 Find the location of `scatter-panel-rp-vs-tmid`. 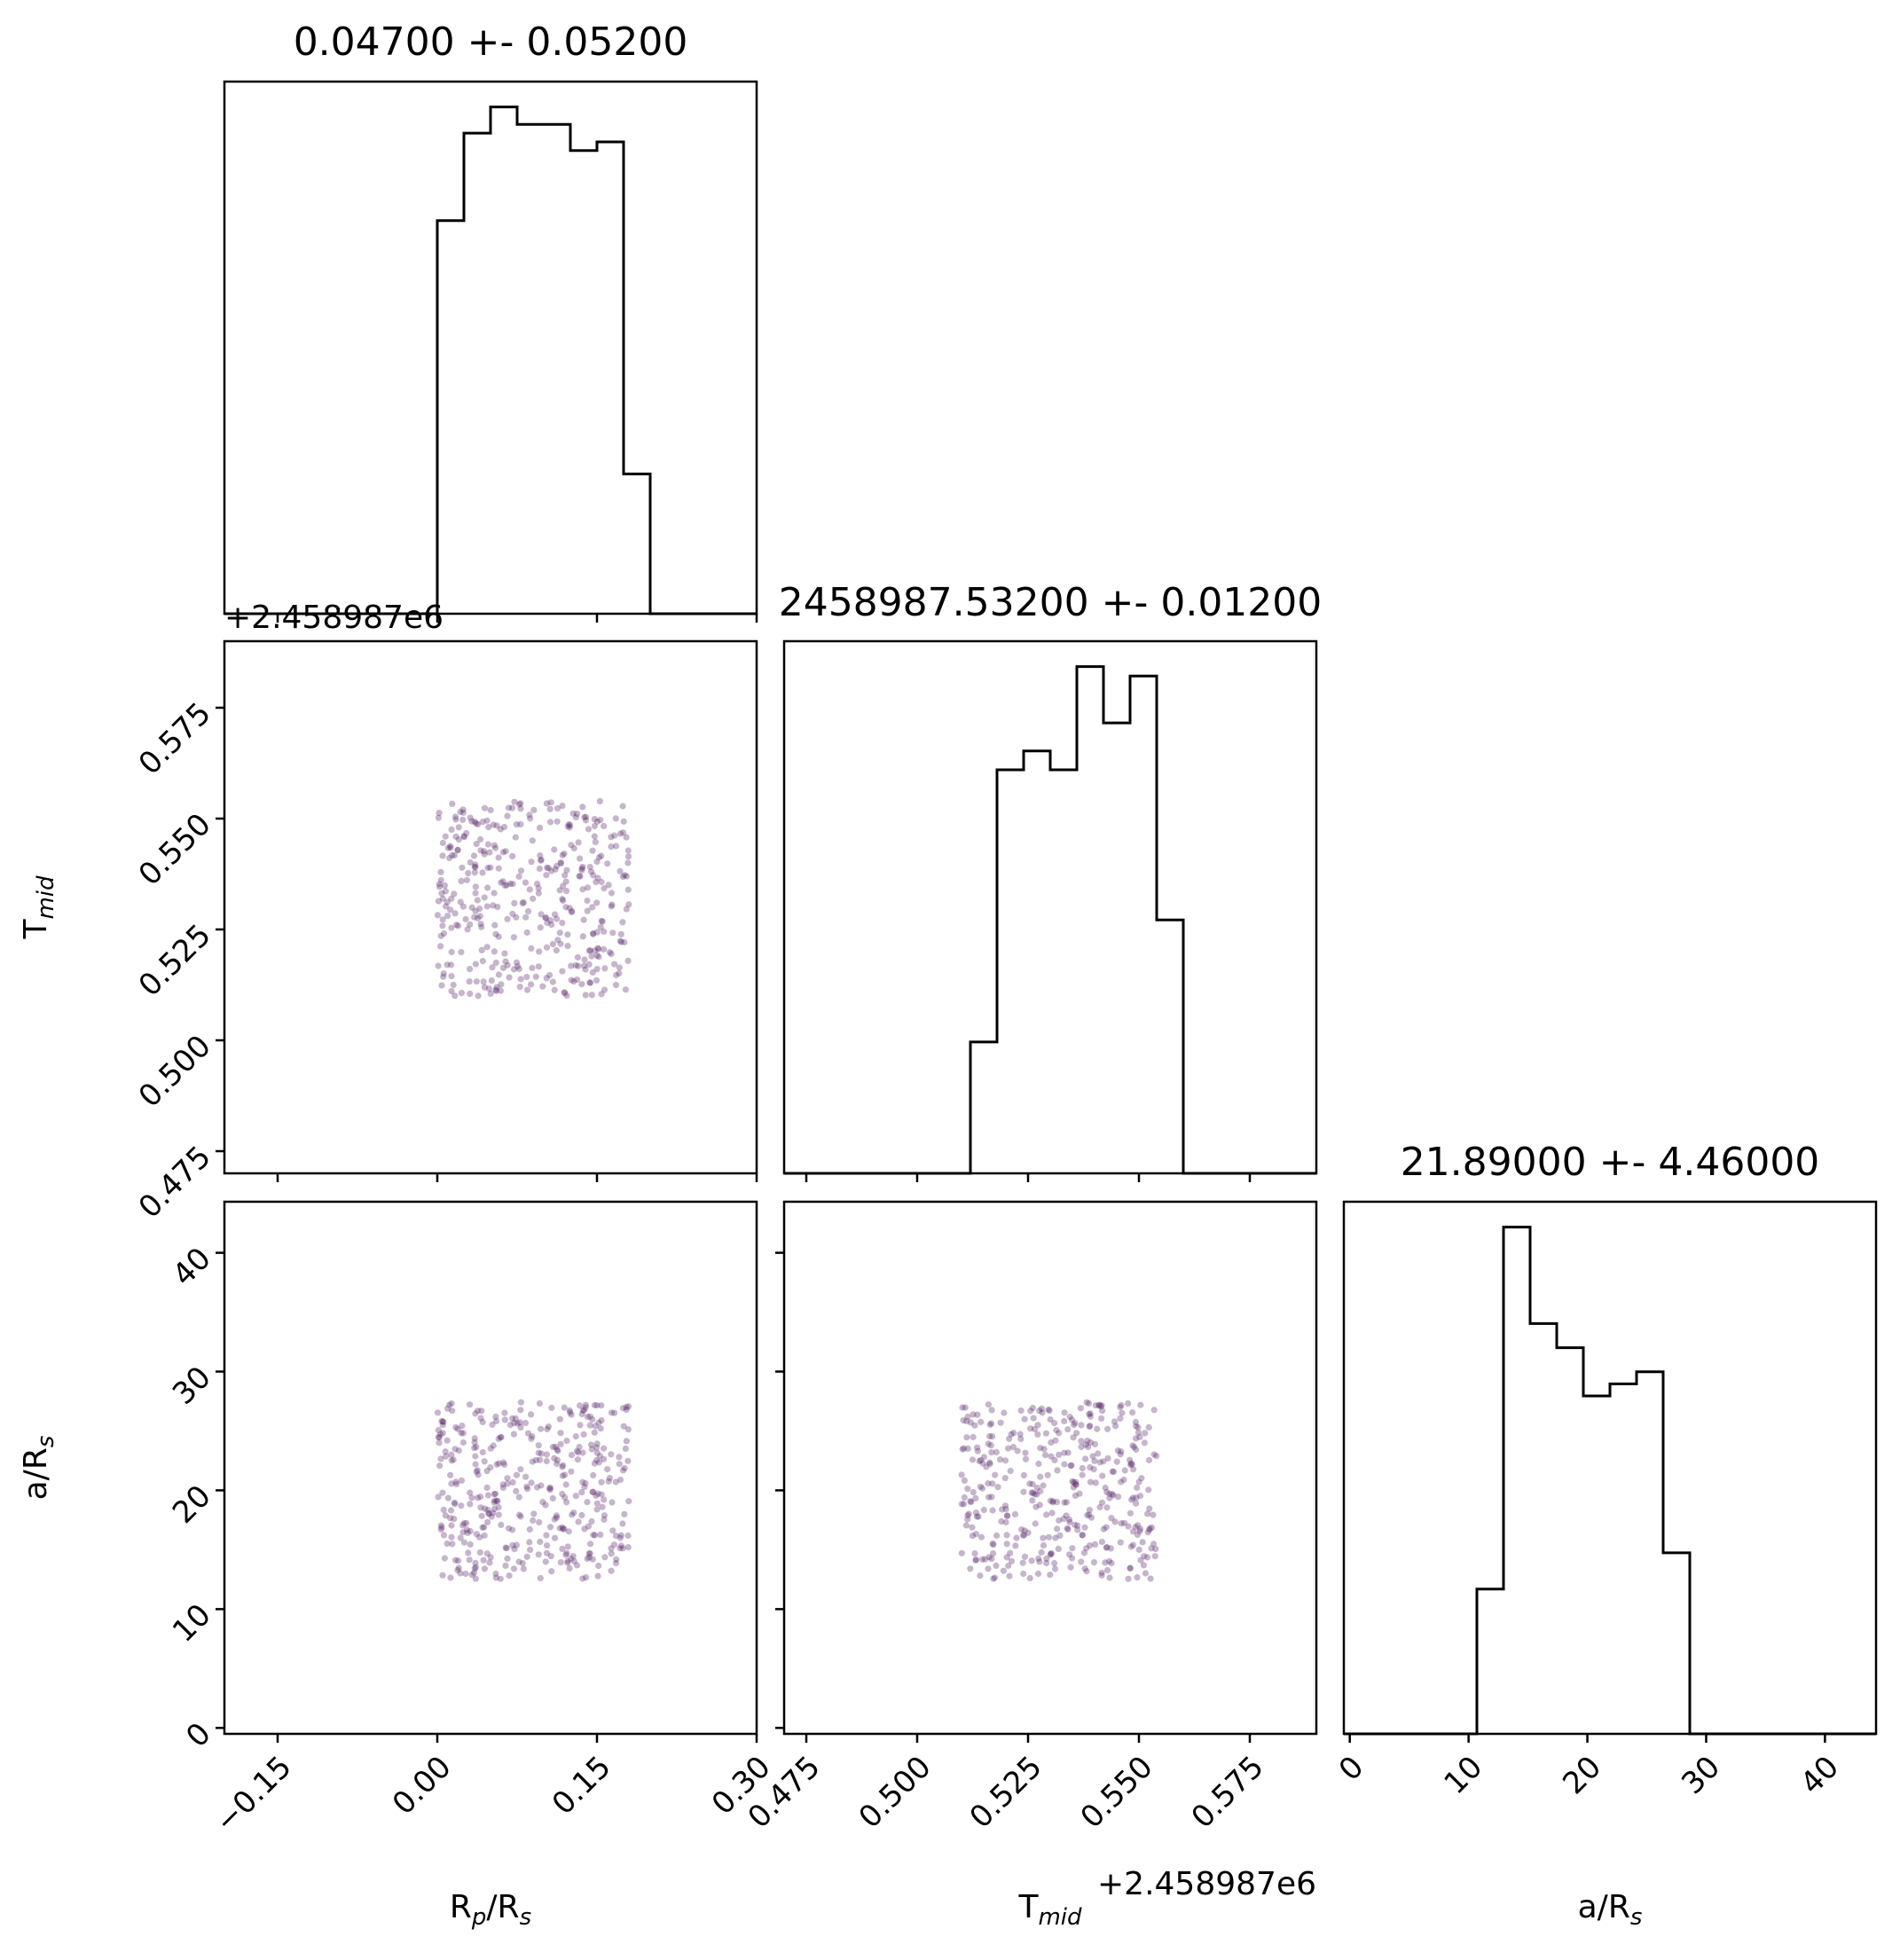

scatter-panel-rp-vs-tmid is located at coordinates (533, 899).